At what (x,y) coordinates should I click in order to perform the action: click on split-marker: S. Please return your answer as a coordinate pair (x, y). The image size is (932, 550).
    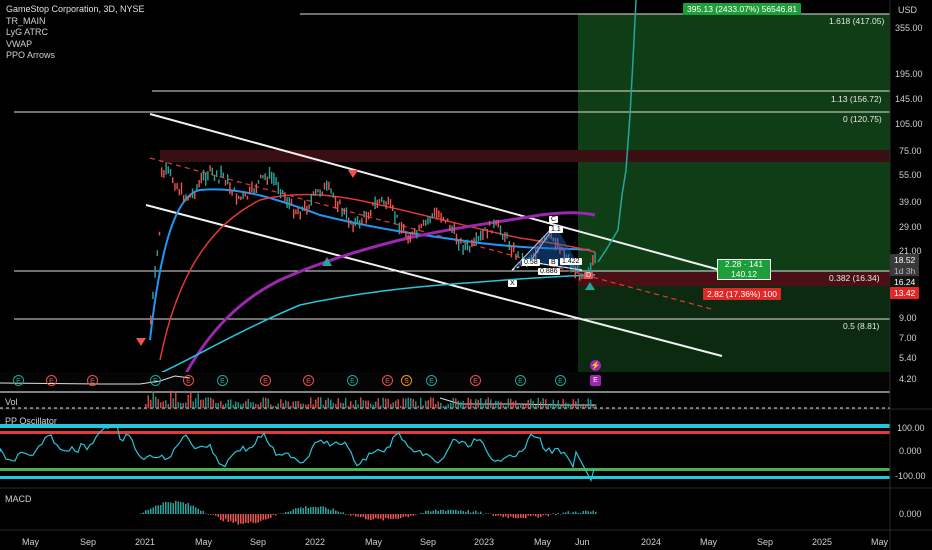
    Looking at the image, I should click on (406, 380).